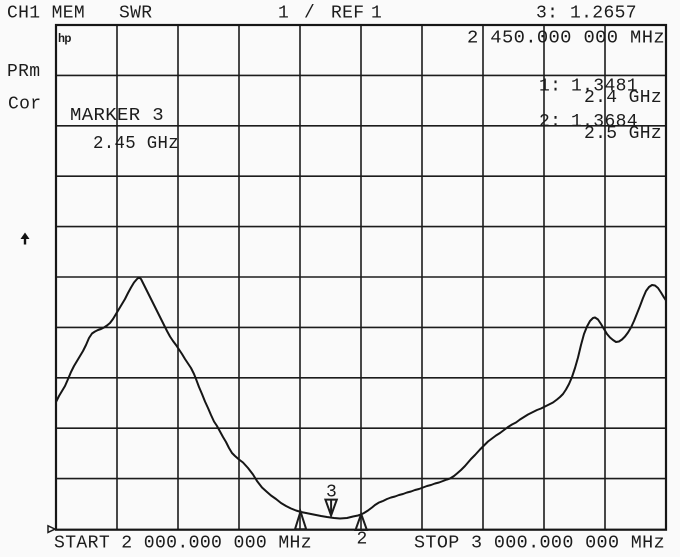  Describe the element at coordinates (550, 122) in the screenshot. I see `svg-text: 2:` at that location.